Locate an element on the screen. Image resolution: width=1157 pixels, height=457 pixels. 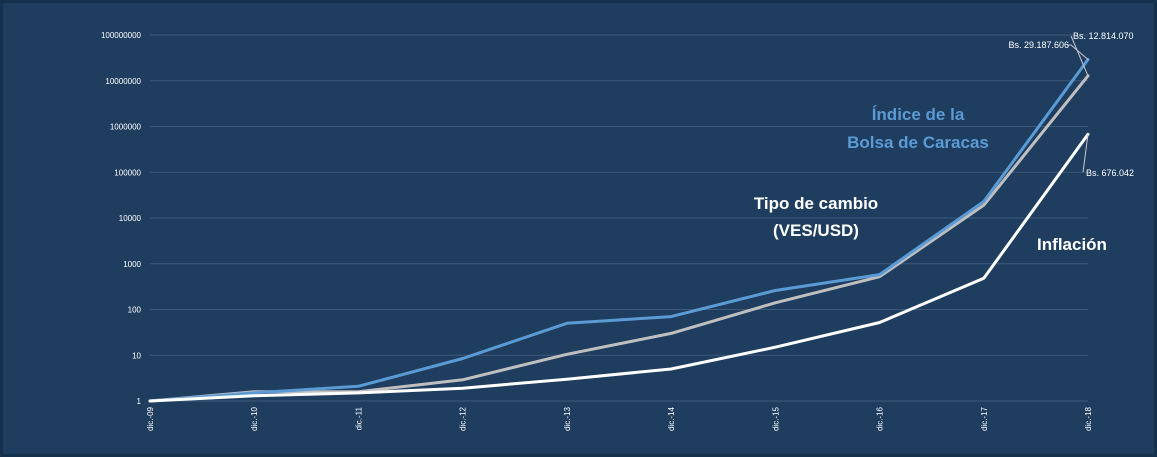
x-tick-label: dic.-09 is located at coordinates (150, 418).